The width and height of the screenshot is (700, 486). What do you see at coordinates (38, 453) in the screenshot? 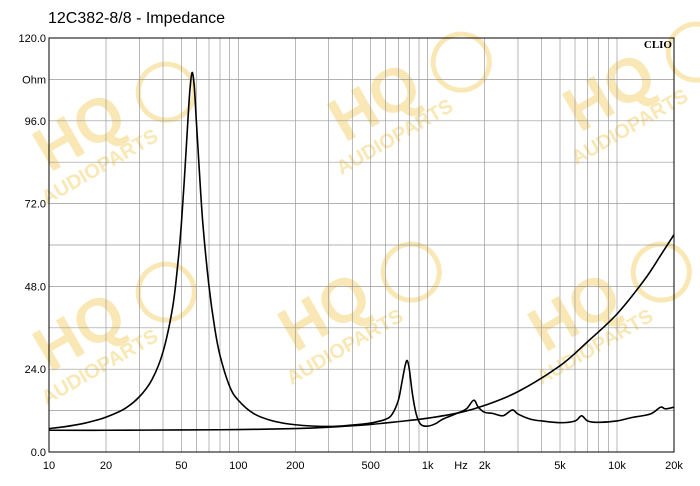
I see `y-tick-label: 0.0` at bounding box center [38, 453].